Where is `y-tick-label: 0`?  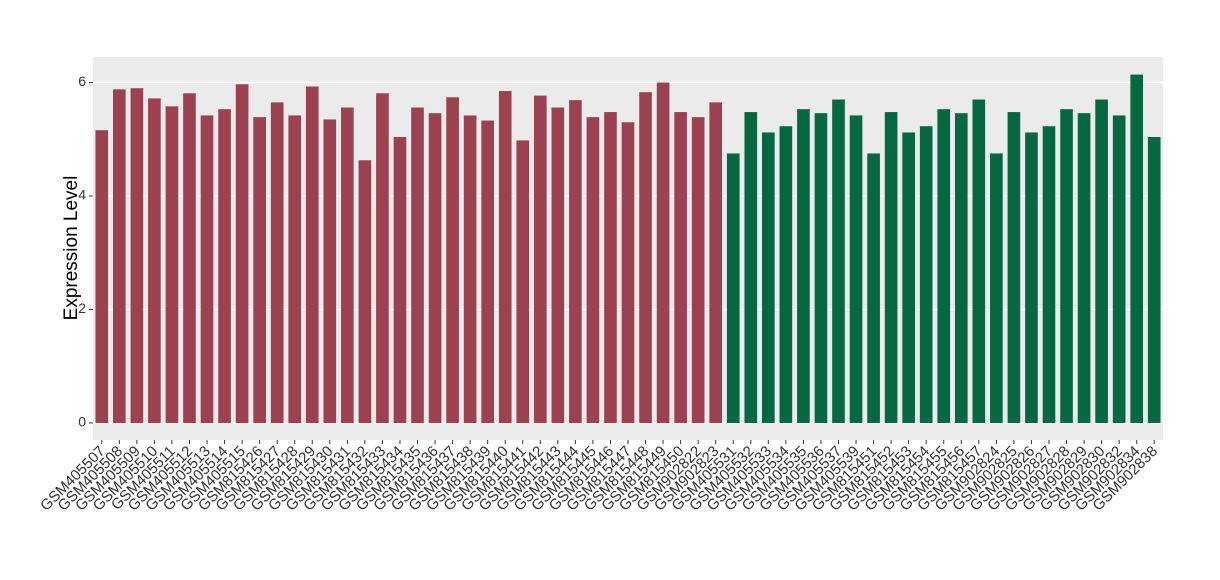
y-tick-label: 0 is located at coordinates (82, 422).